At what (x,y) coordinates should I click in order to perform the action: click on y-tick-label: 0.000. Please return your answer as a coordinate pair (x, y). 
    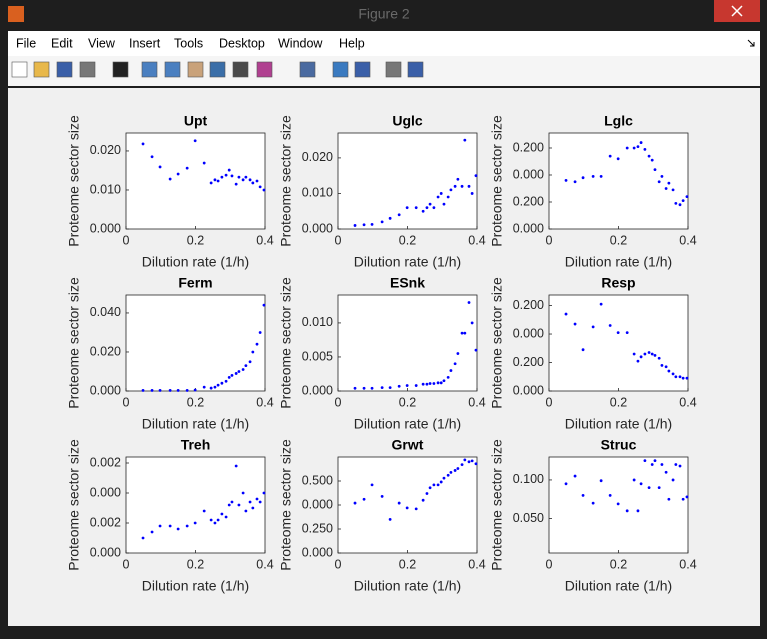
    Looking at the image, I should click on (528, 333).